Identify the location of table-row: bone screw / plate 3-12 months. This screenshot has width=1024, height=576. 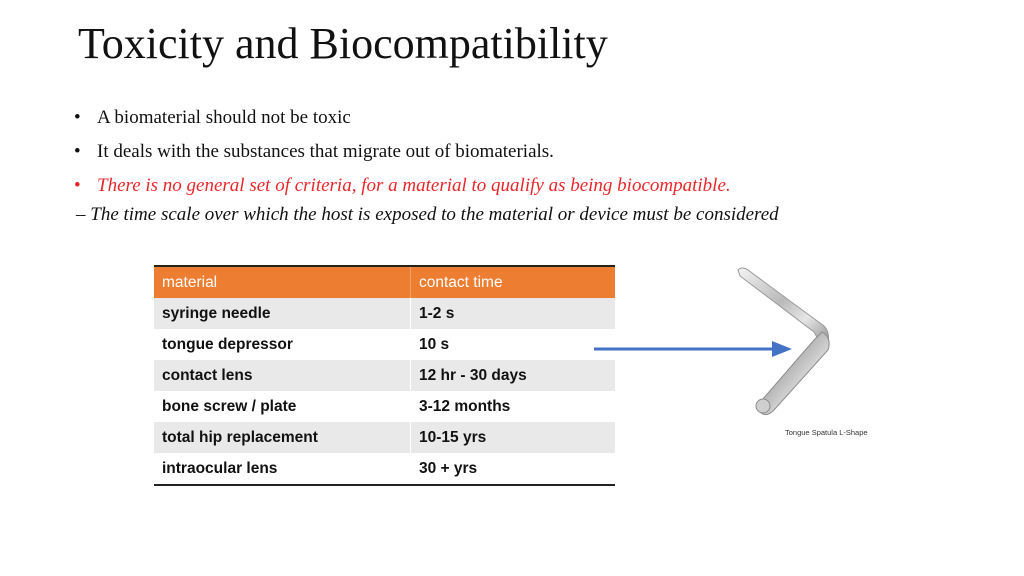
(384, 406).